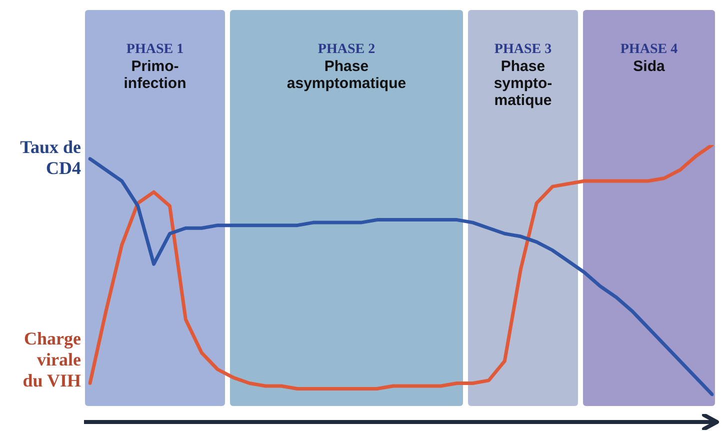 This screenshot has width=726, height=431. Describe the element at coordinates (649, 58) in the screenshot. I see `text: PHASE 4 Sida` at that location.